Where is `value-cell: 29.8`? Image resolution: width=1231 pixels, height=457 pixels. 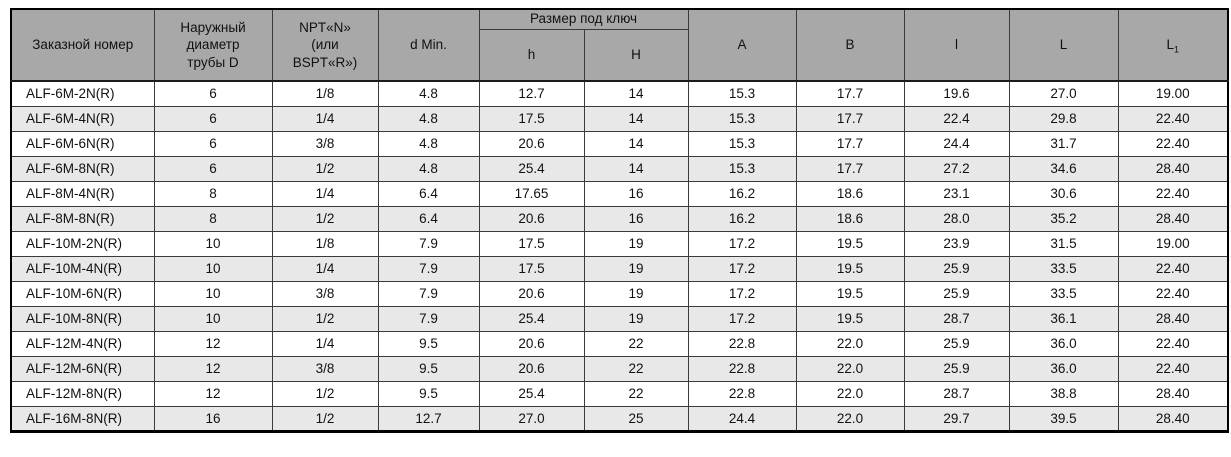 value-cell: 29.8 is located at coordinates (1063, 118).